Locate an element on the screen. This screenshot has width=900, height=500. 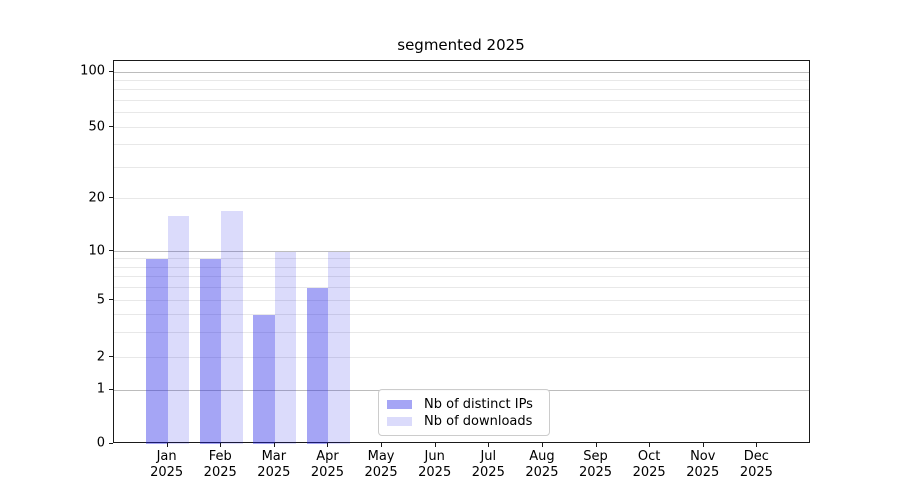
x-tick-jan is located at coordinates (167, 445).